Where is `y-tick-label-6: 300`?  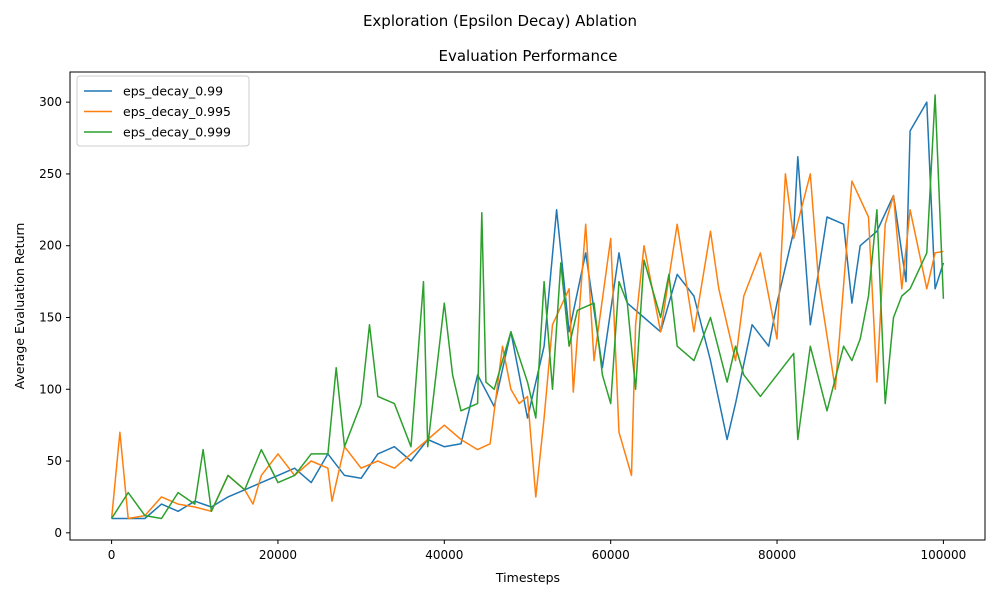 y-tick-label-6: 300 is located at coordinates (50, 102).